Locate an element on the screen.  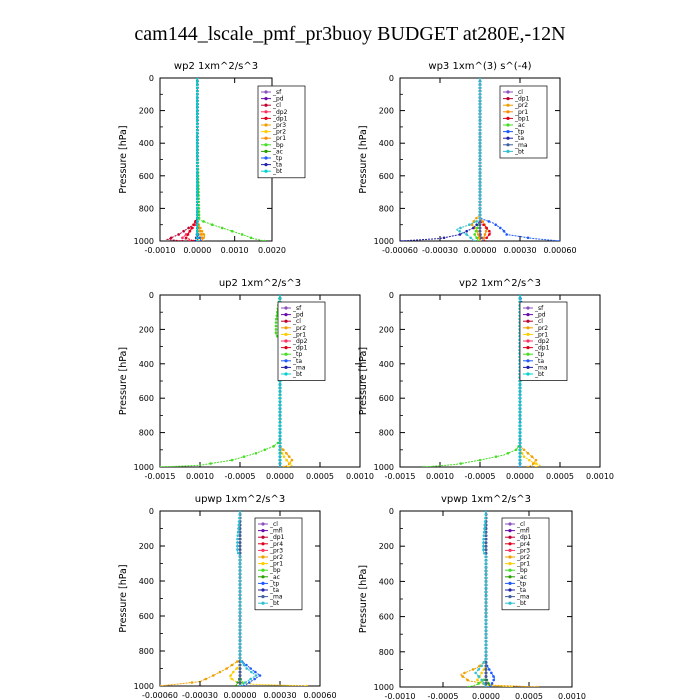
series-point-pr3 is located at coordinates (204, 234).